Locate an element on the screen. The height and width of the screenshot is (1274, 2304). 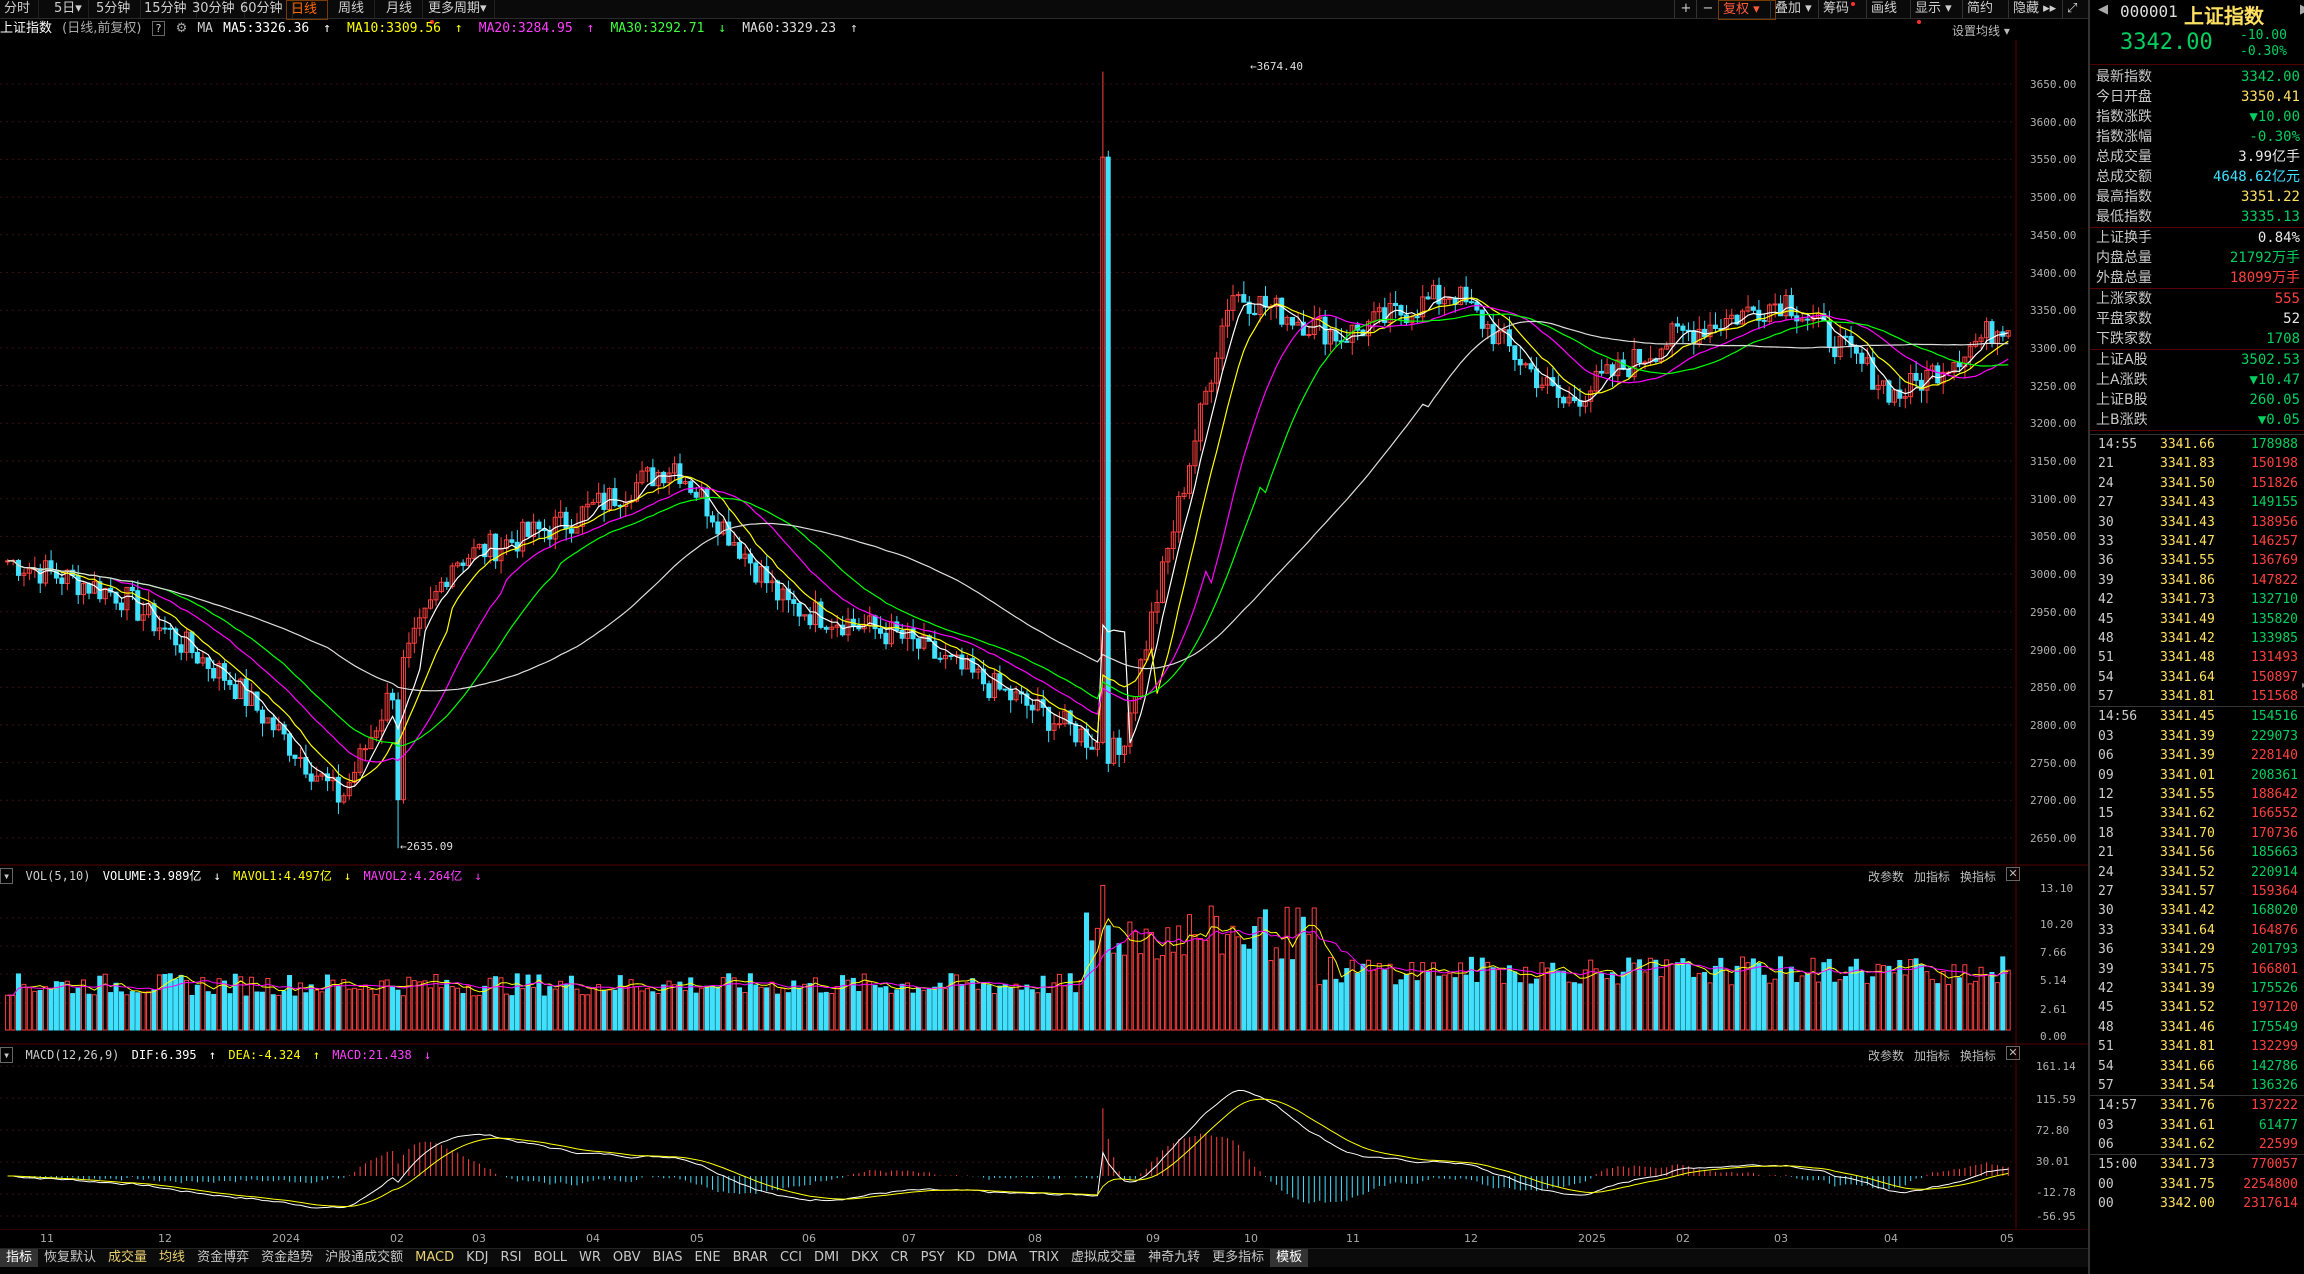
period-tab-15min: 15分钟 is located at coordinates (168, 9).